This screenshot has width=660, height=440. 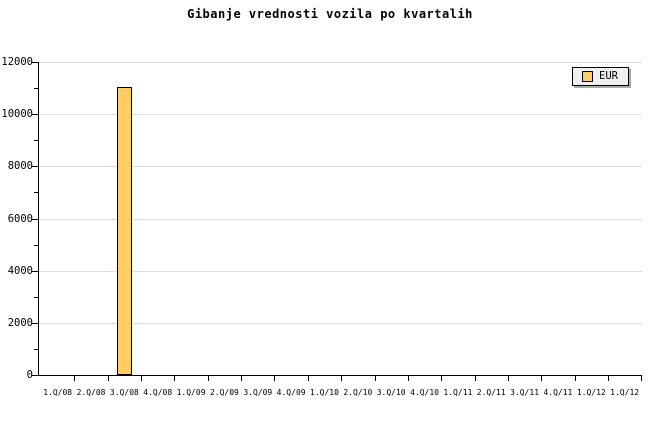 I want to click on x-axis-label: 4.Q/09, so click(x=291, y=392).